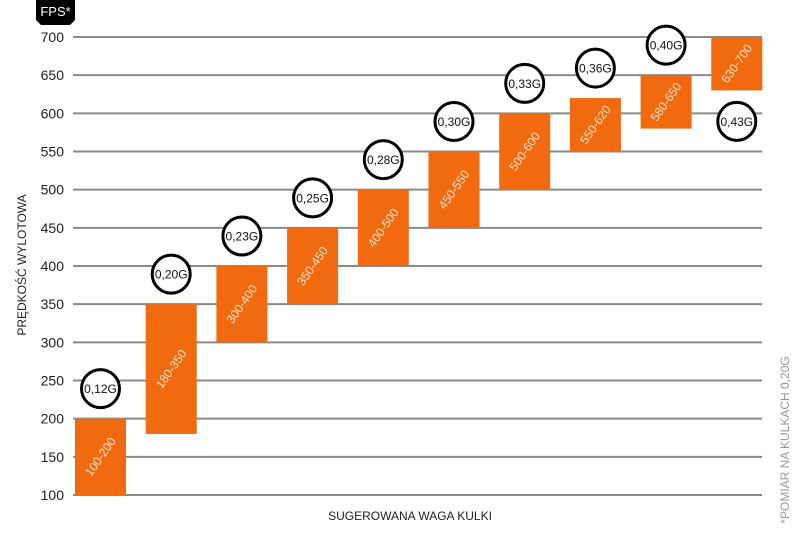 This screenshot has width=800, height=533. I want to click on footnote: *POMIAR NA KULKACH 0,20G, so click(785, 439).